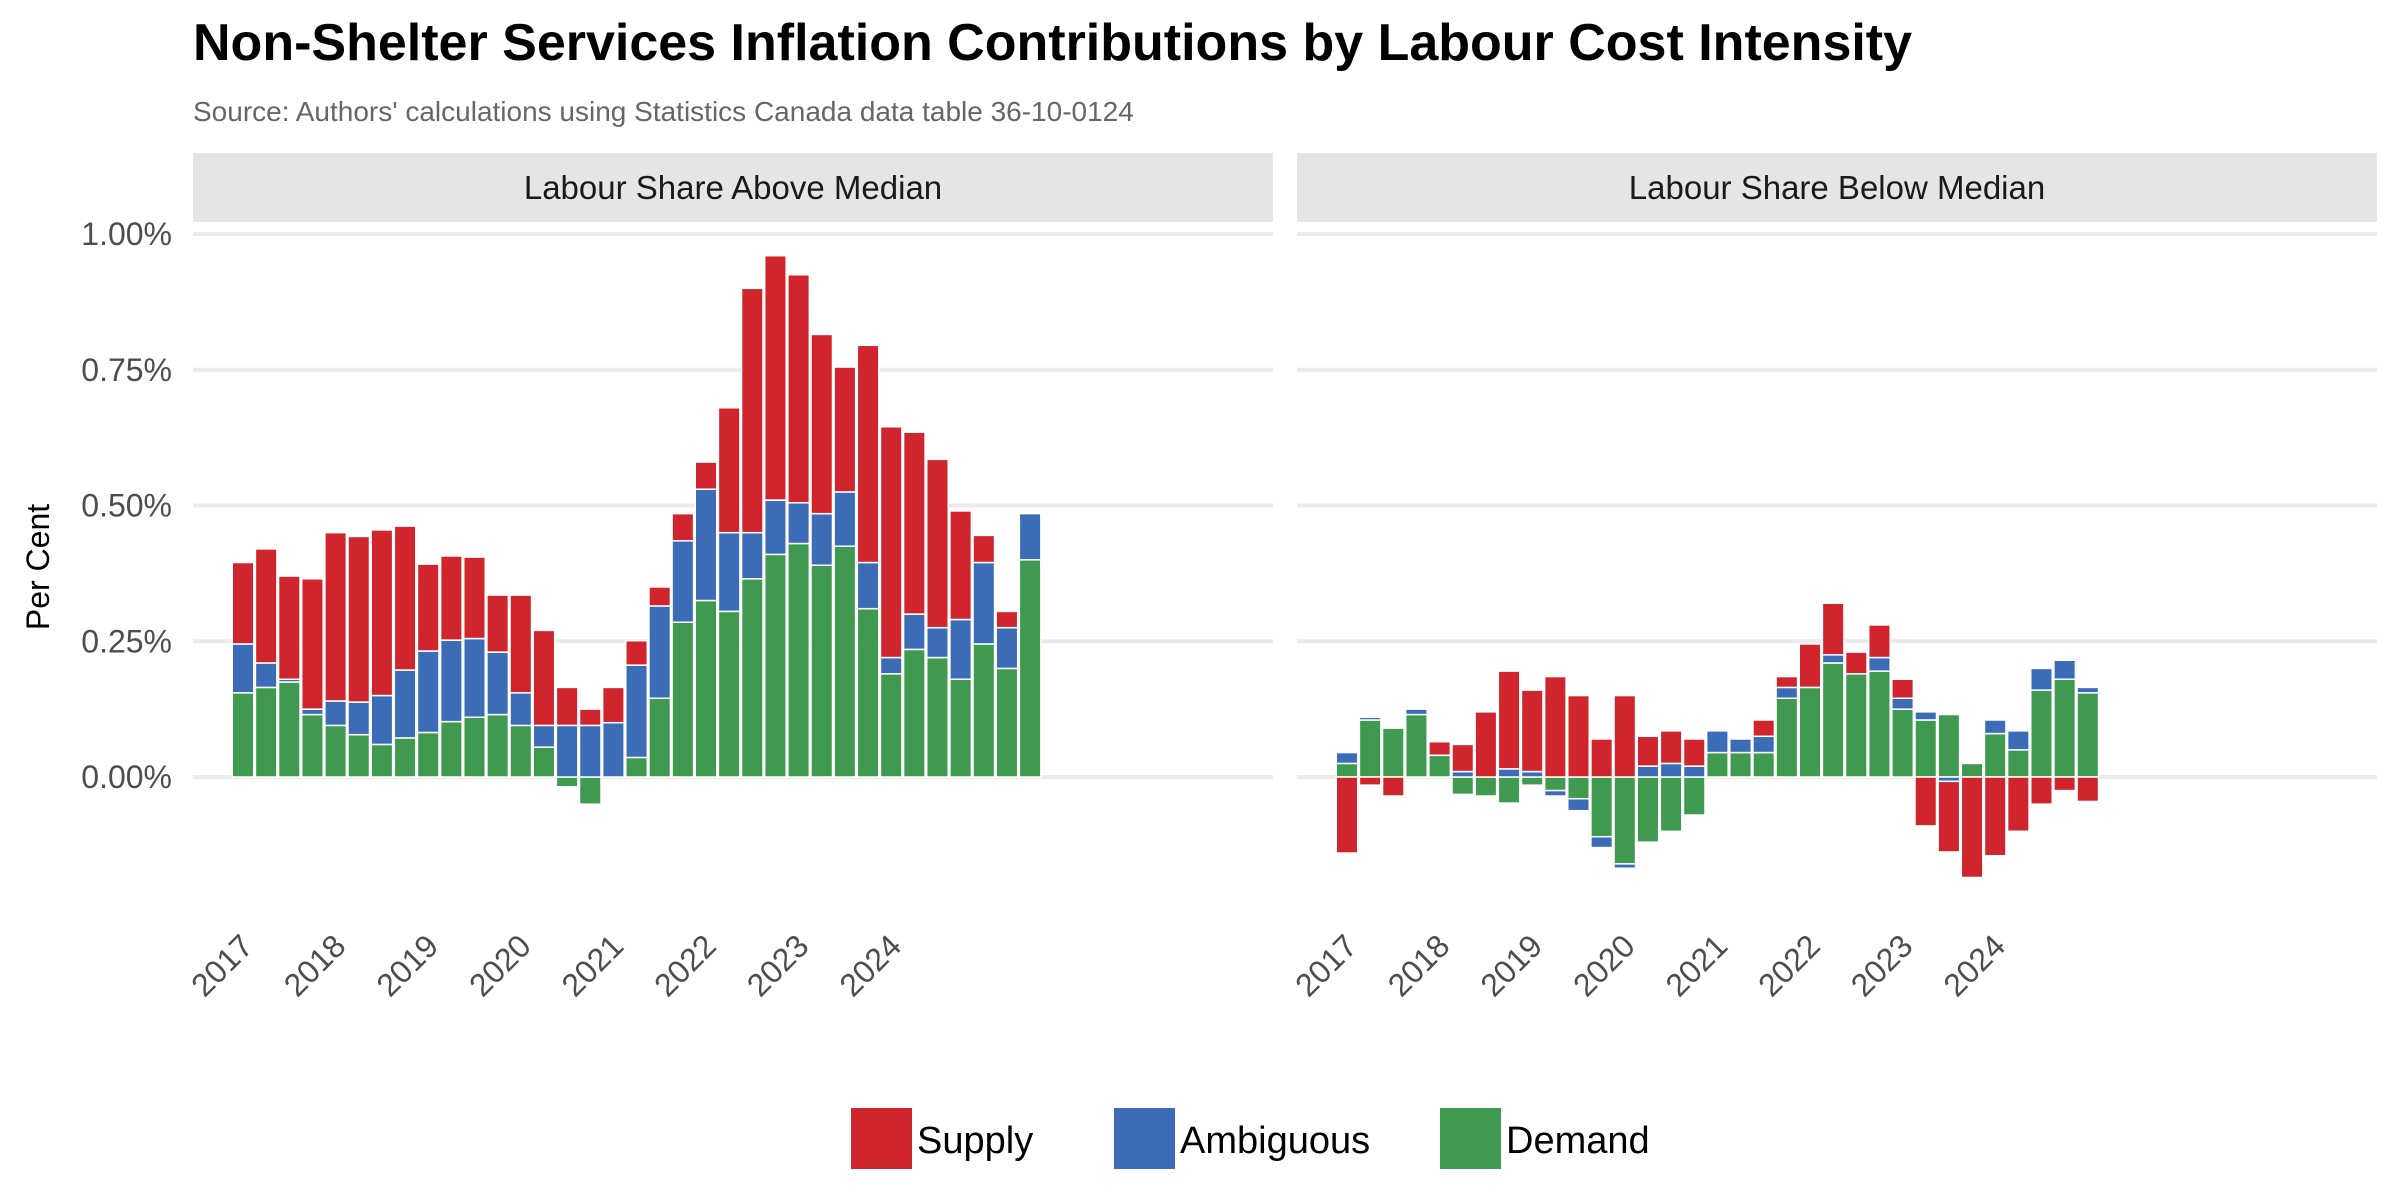 The image size is (2400, 1200). What do you see at coordinates (778, 965) in the screenshot?
I see `x-tick-label: 2023` at bounding box center [778, 965].